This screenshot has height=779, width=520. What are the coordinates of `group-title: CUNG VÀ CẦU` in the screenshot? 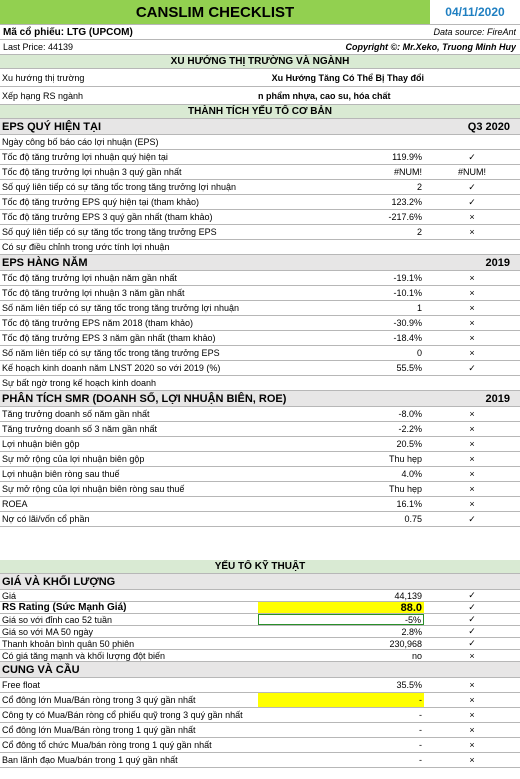 It's located at (41, 669).